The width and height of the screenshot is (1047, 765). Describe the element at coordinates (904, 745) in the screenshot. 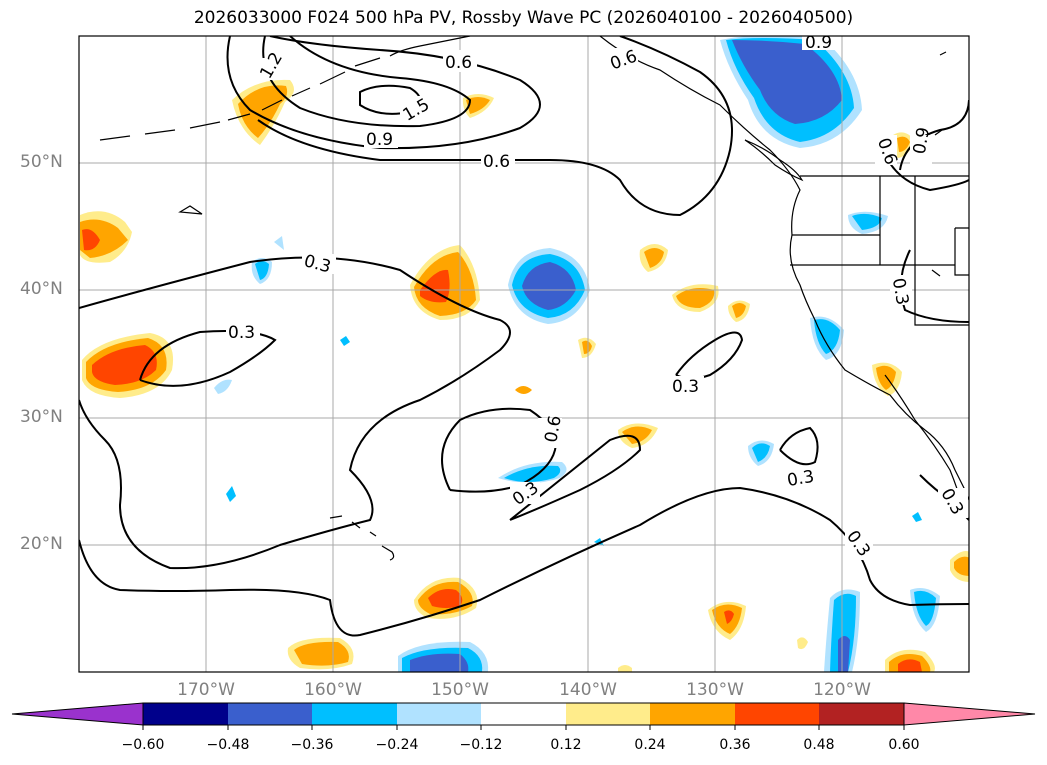

I see `colorbar-tick-label: 0.60` at that location.